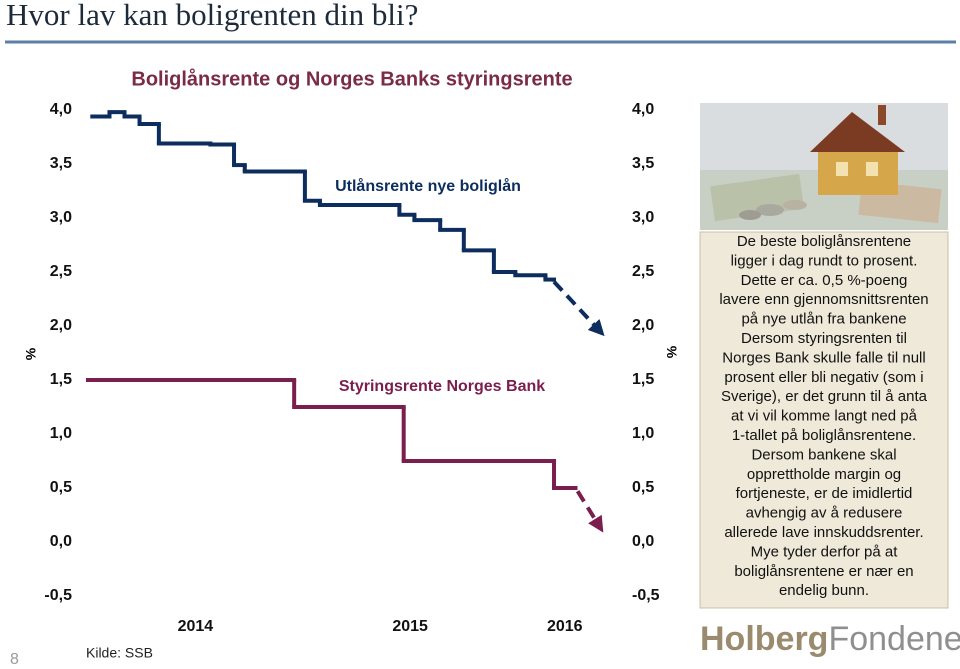 The width and height of the screenshot is (960, 669). What do you see at coordinates (61, 433) in the screenshot?
I see `y-tick-label: 1,0` at bounding box center [61, 433].